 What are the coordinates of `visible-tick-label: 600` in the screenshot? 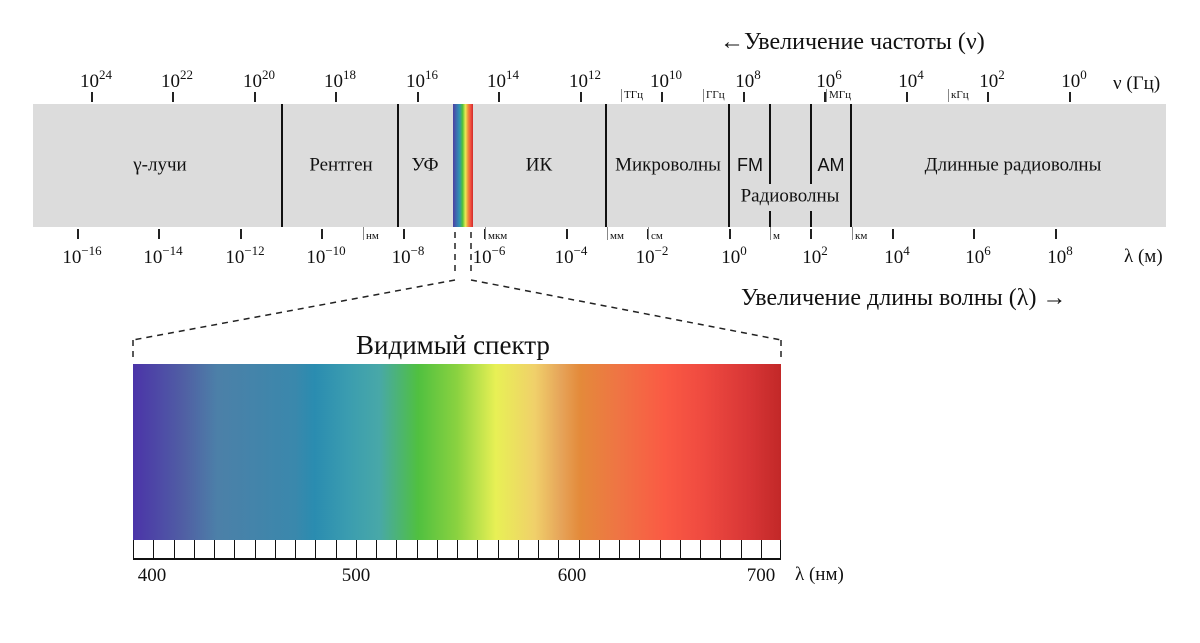 It's located at (572, 575).